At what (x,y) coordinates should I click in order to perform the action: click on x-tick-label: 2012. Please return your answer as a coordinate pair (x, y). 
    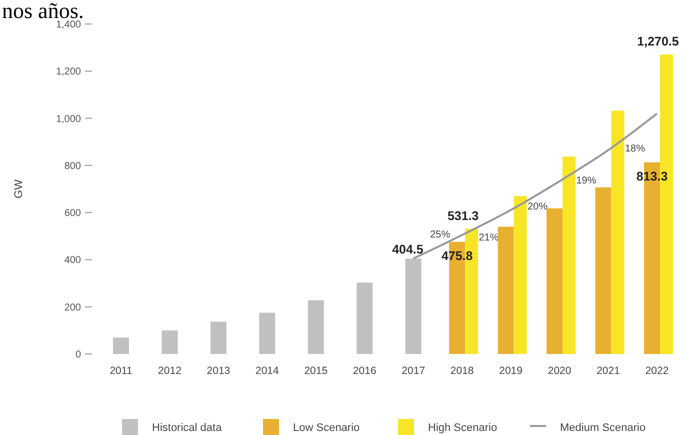
    Looking at the image, I should click on (170, 371).